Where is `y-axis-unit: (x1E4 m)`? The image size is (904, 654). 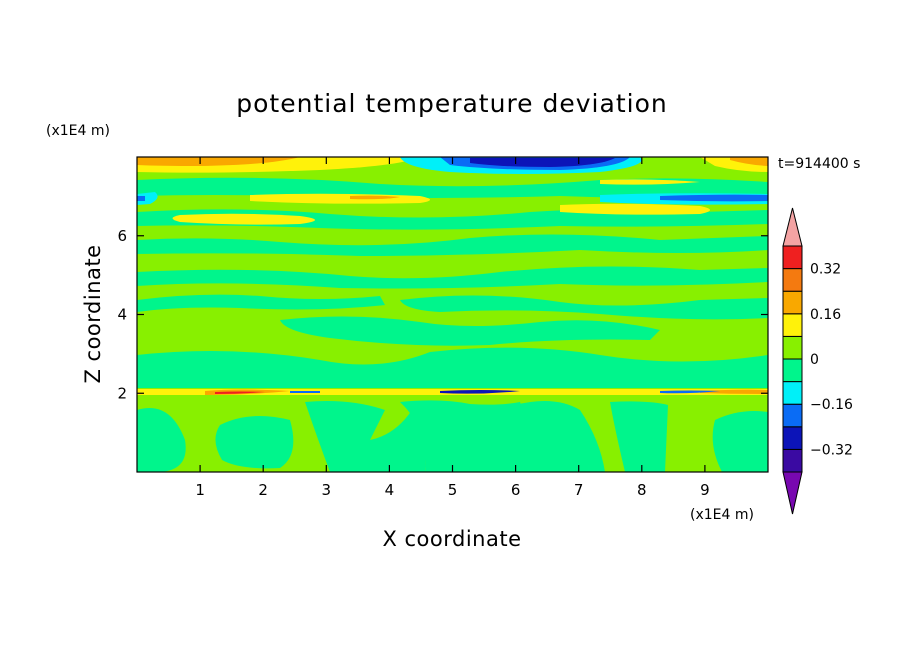
y-axis-unit: (x1E4 m) is located at coordinates (78, 131).